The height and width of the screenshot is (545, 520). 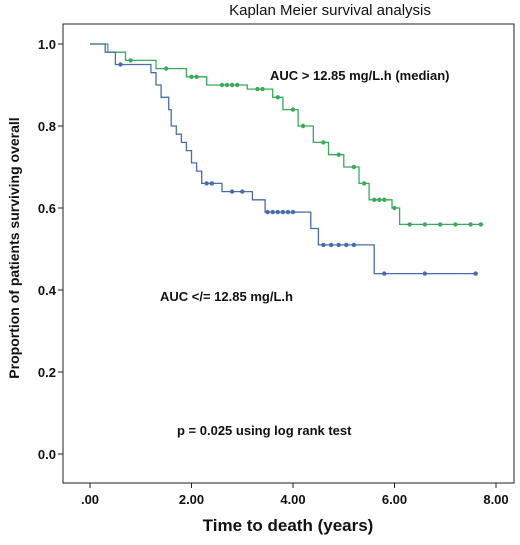 I want to click on y-tick-label: 0.8, so click(x=47, y=126).